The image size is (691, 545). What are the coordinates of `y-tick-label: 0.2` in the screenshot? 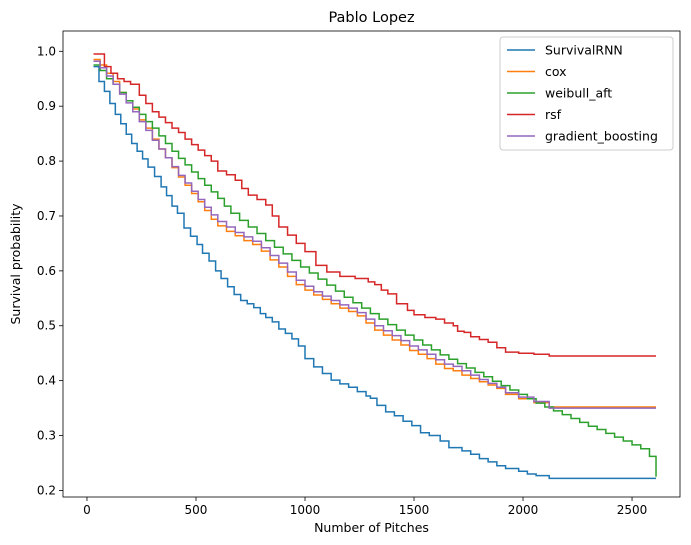 It's located at (46, 490).